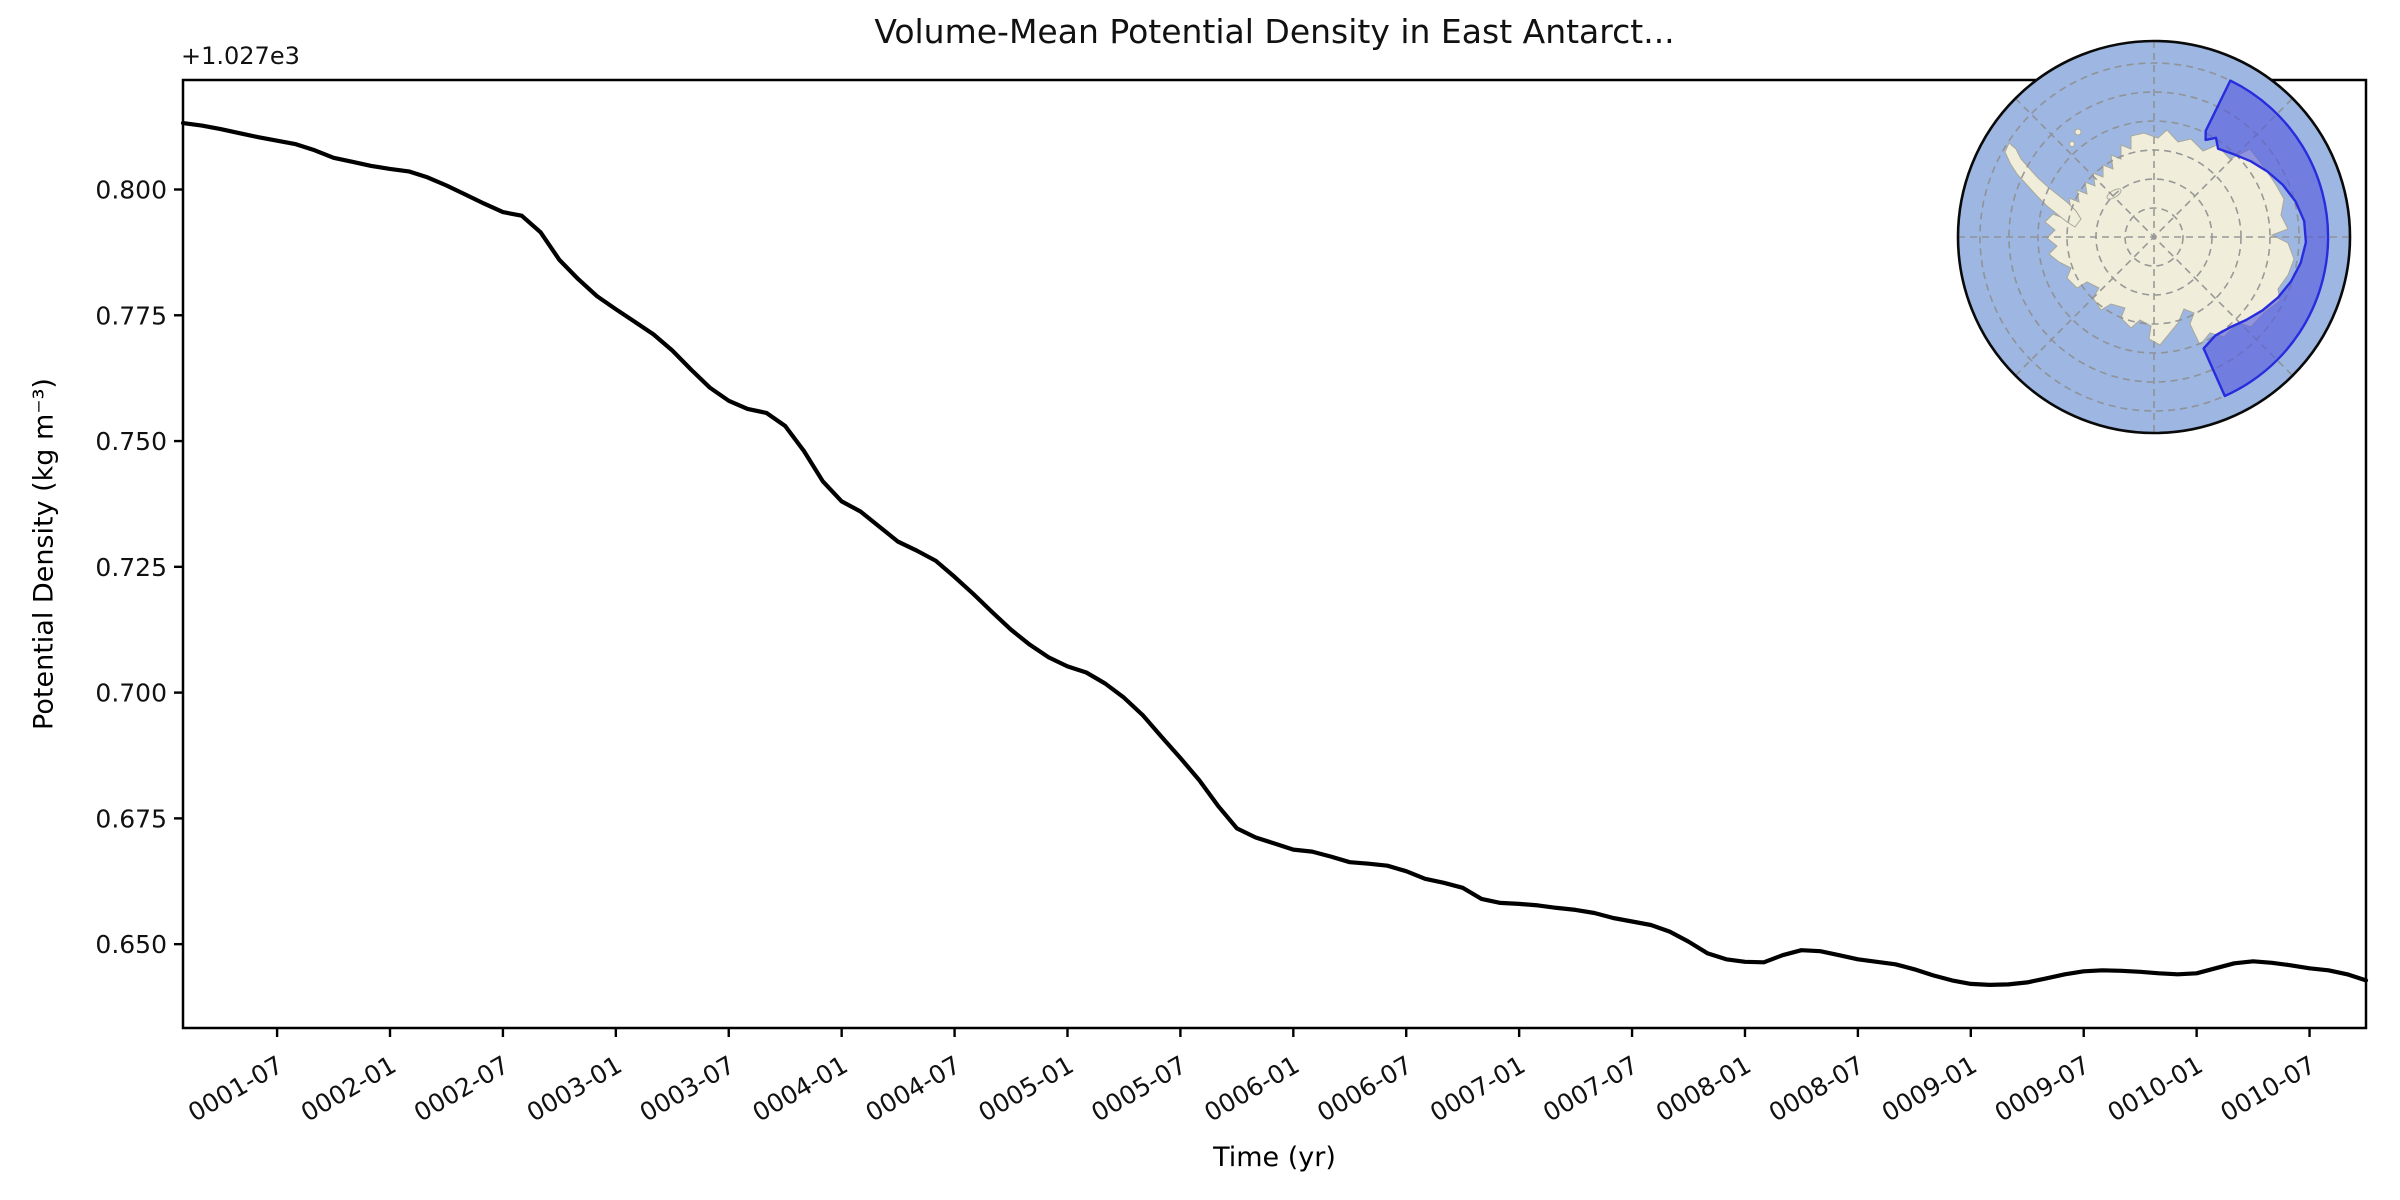 Image resolution: width=2400 pixels, height=1200 pixels. I want to click on x-tick-label: 0003-01, so click(574, 1088).